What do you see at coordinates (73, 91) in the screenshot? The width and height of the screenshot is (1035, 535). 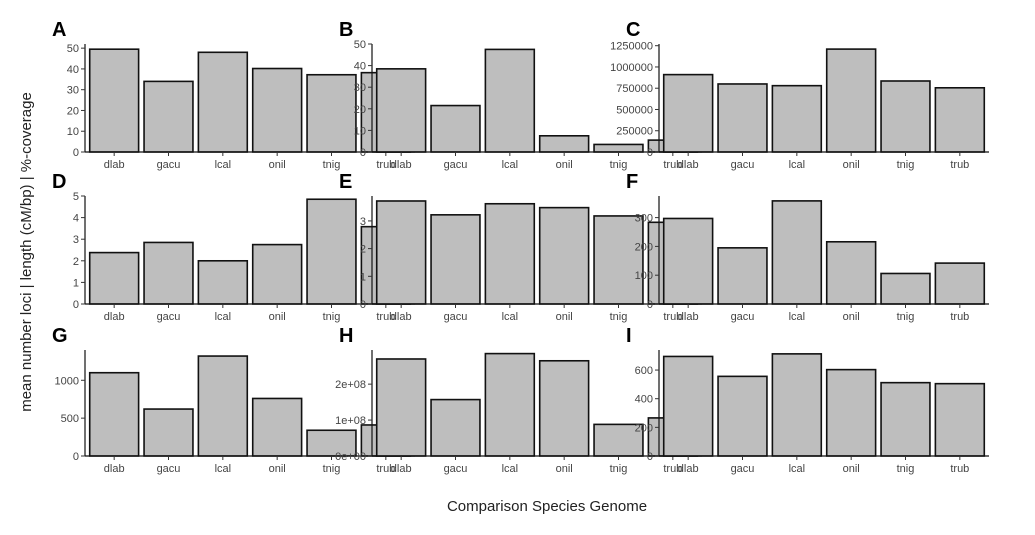 I see `y-tick-label: 30` at bounding box center [73, 91].